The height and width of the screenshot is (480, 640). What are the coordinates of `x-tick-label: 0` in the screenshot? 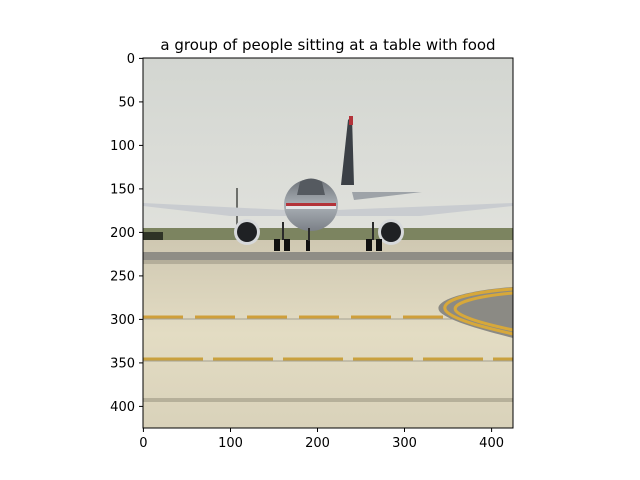 It's located at (143, 443).